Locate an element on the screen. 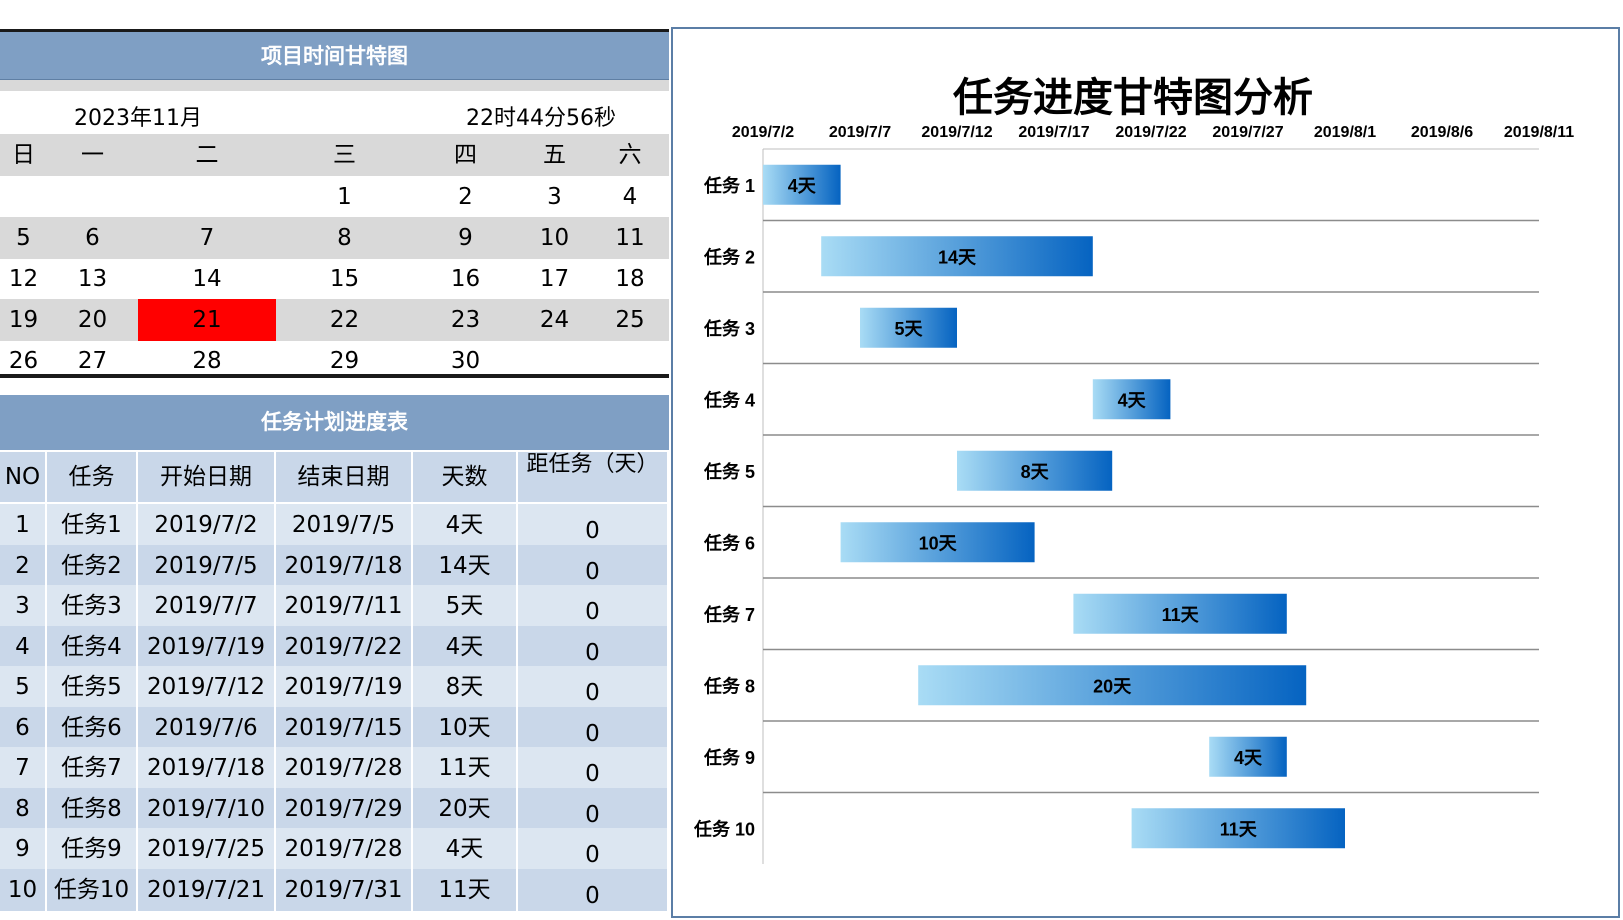  x-tick-label: 2019/7/12 is located at coordinates (956, 132).